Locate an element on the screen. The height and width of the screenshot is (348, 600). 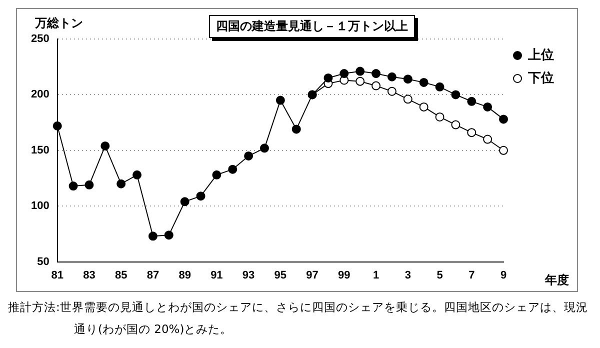
x-tick-label: 95 is located at coordinates (280, 275).